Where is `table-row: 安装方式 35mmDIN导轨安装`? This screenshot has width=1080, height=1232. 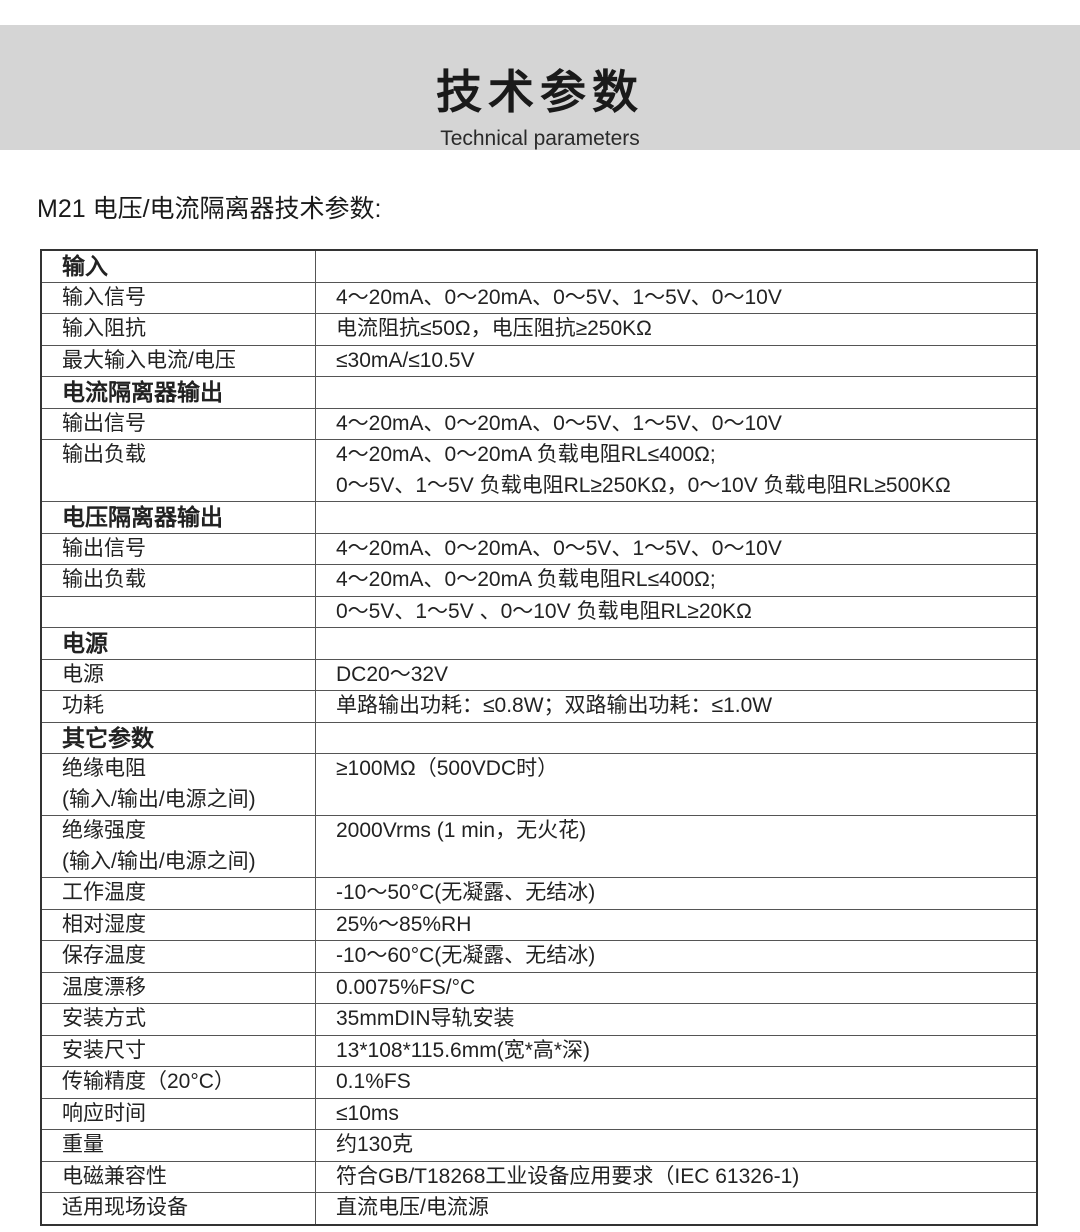
table-row: 安装方式 35mmDIN导轨安装 is located at coordinates (539, 1019).